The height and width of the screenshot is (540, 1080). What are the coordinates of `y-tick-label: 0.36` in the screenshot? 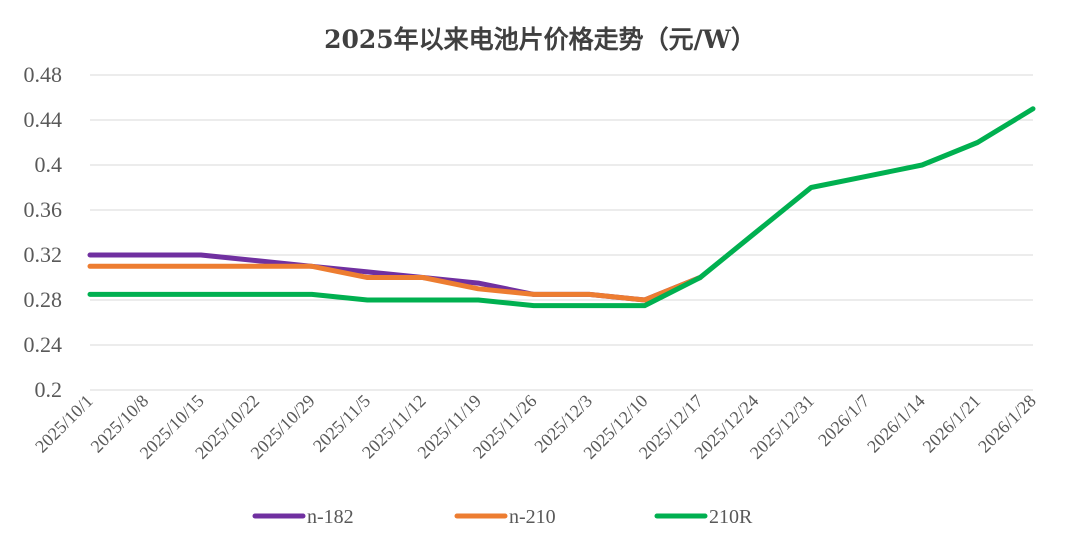 It's located at (43, 209).